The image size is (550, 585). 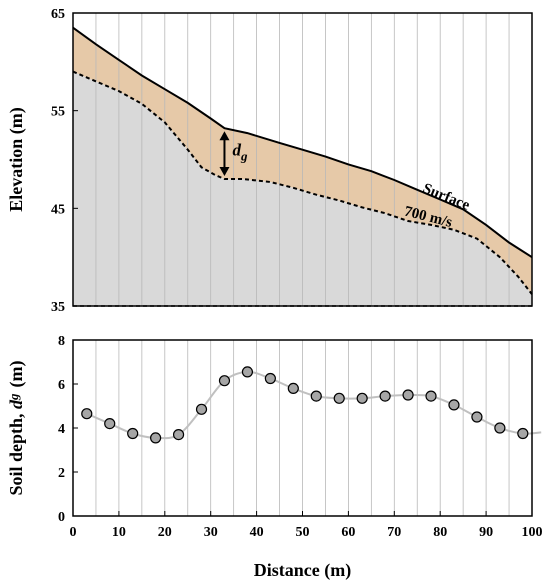 What do you see at coordinates (348, 532) in the screenshot?
I see `x-tick-label: 60` at bounding box center [348, 532].